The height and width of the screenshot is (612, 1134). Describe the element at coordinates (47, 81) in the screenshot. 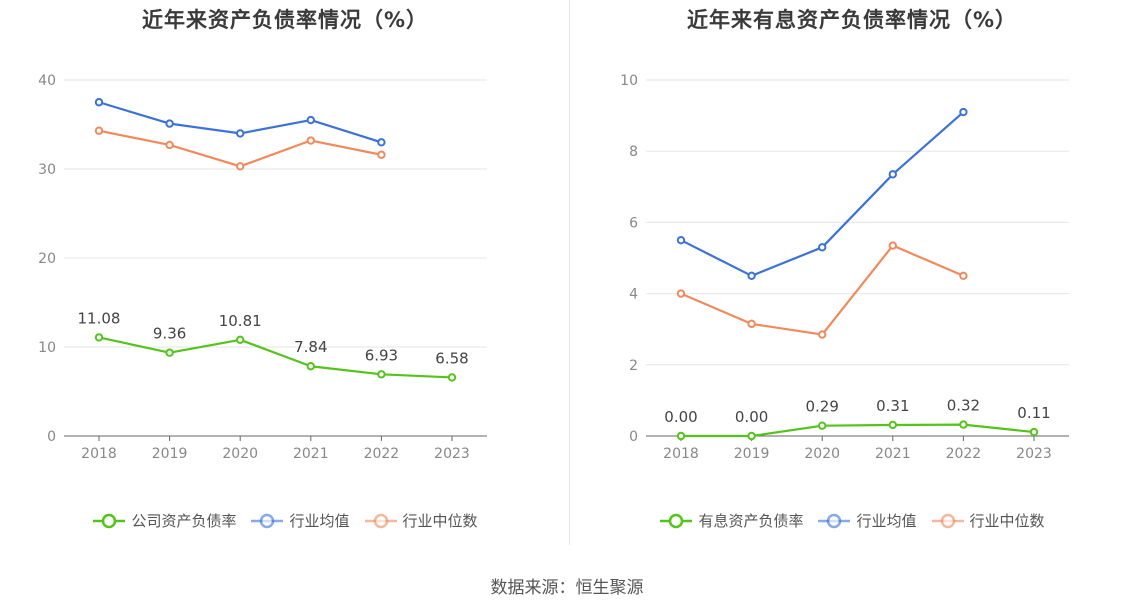

I see `y-tick-label: 40` at that location.